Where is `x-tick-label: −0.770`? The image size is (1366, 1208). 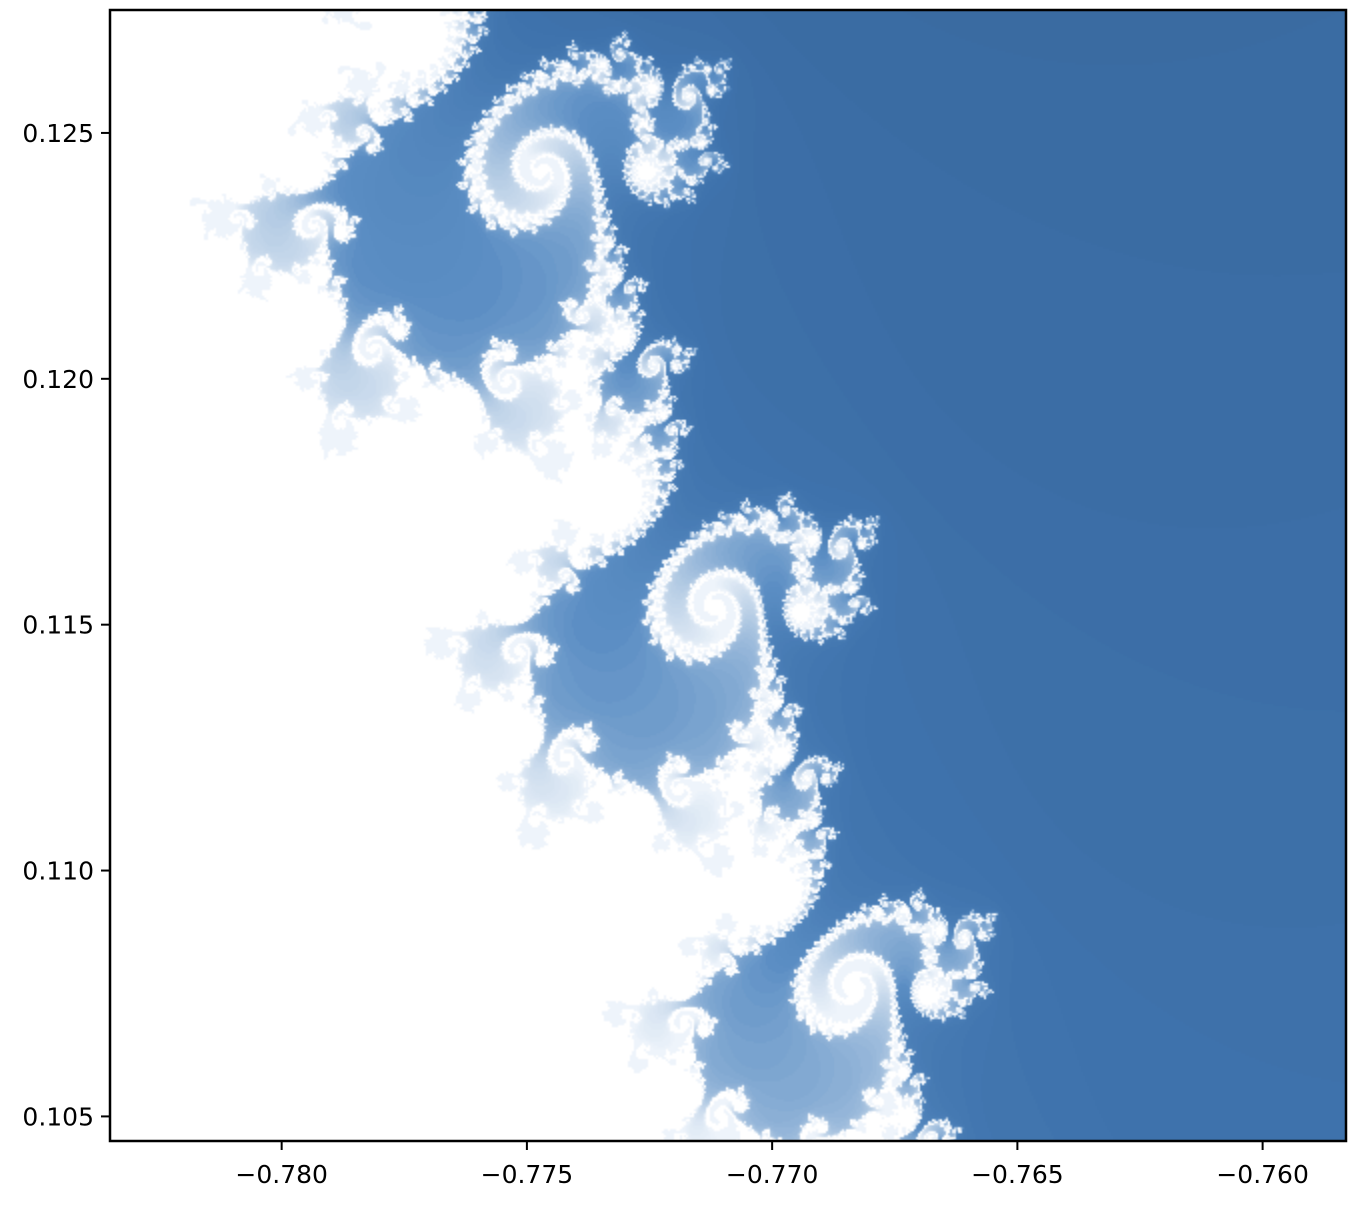 x-tick-label: −0.770 is located at coordinates (772, 1174).